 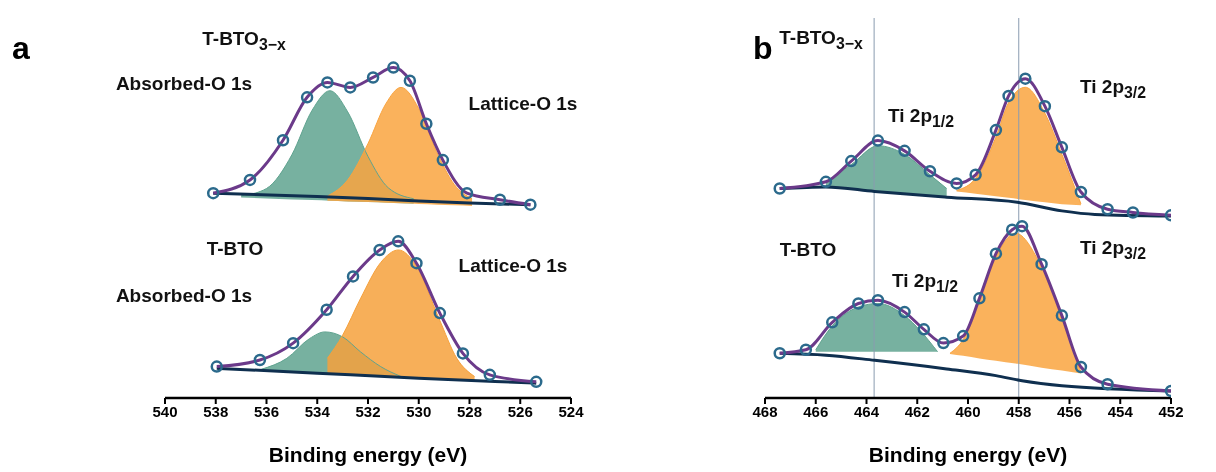 I want to click on x-tick-label: 540, so click(x=165, y=411).